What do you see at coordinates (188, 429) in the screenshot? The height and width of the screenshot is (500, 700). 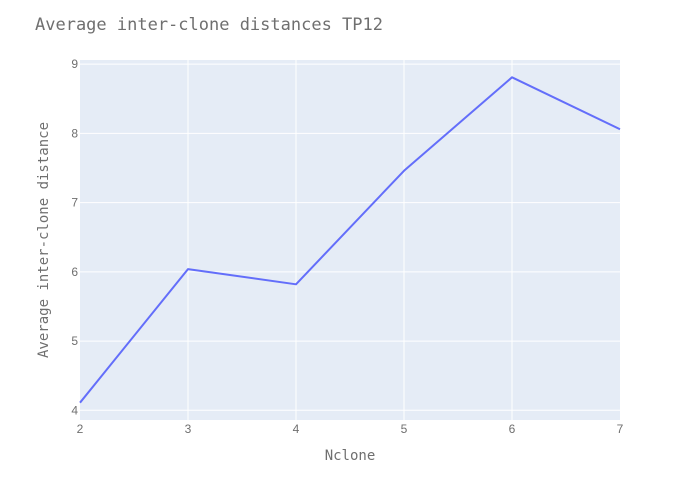 I see `x-tick-label-3: 3` at bounding box center [188, 429].